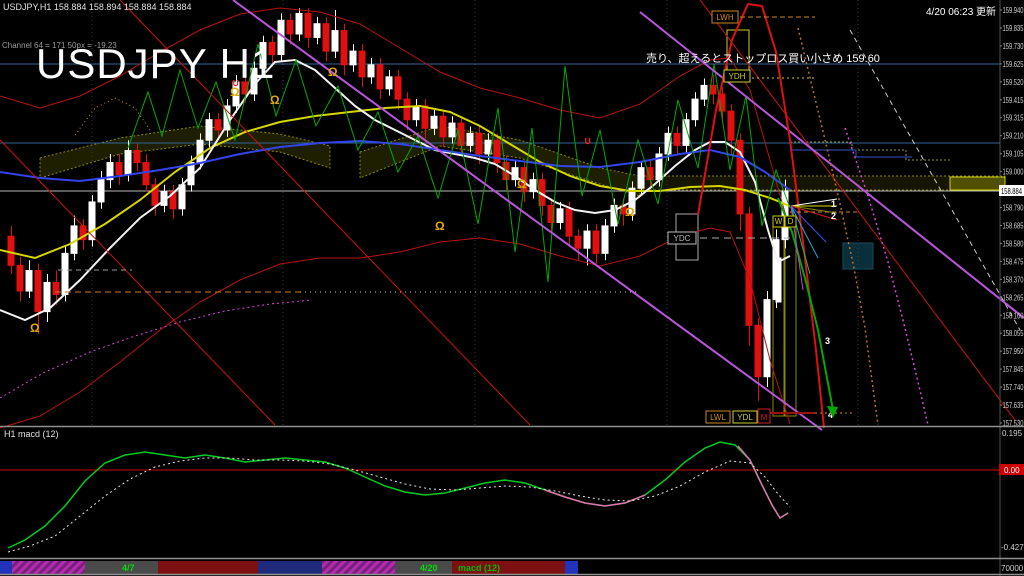 The height and width of the screenshot is (576, 1024). Describe the element at coordinates (1012, 433) in the screenshot. I see `macd-axis-top-label: 0.195` at that location.